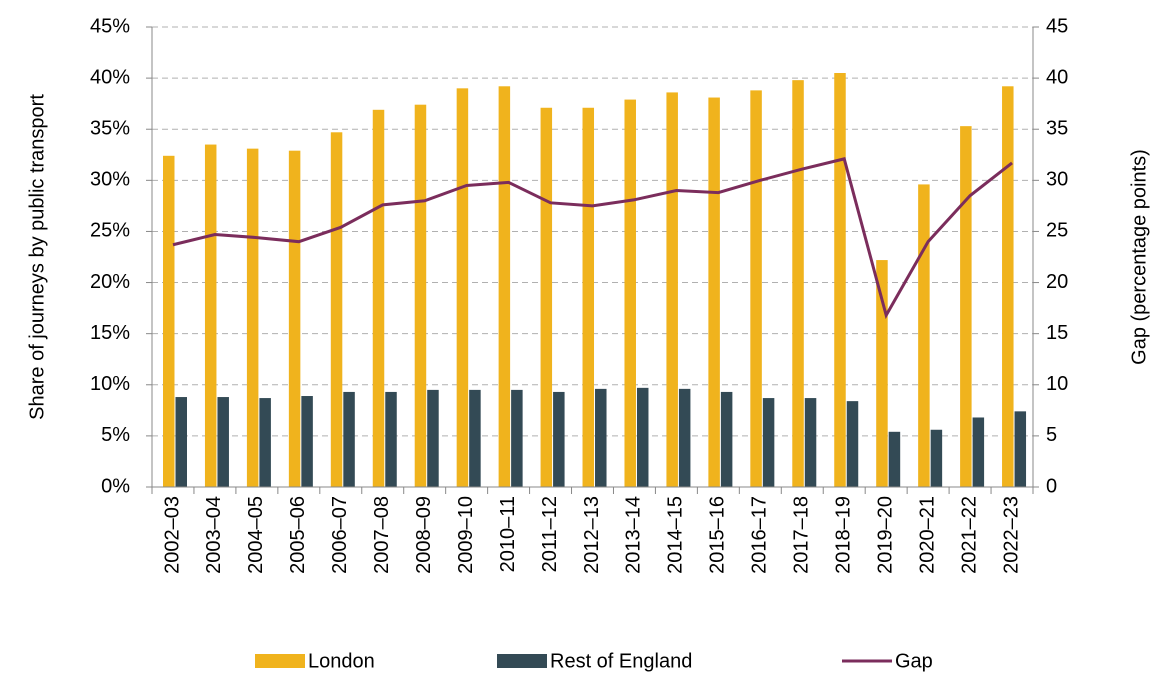  Describe the element at coordinates (885, 535) in the screenshot. I see `x-tick-label: 2019–20` at that location.